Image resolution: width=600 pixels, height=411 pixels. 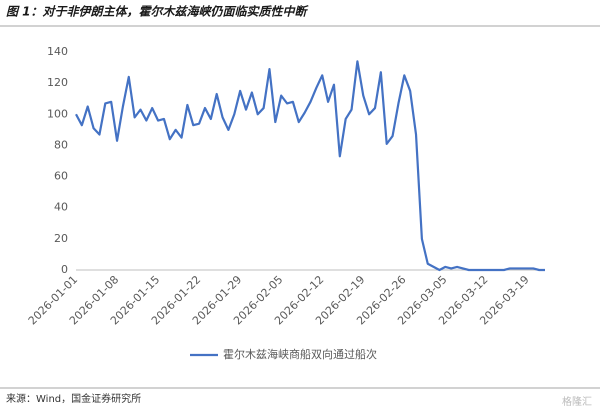 I want to click on y-tick-label: 100, so click(x=57, y=113).